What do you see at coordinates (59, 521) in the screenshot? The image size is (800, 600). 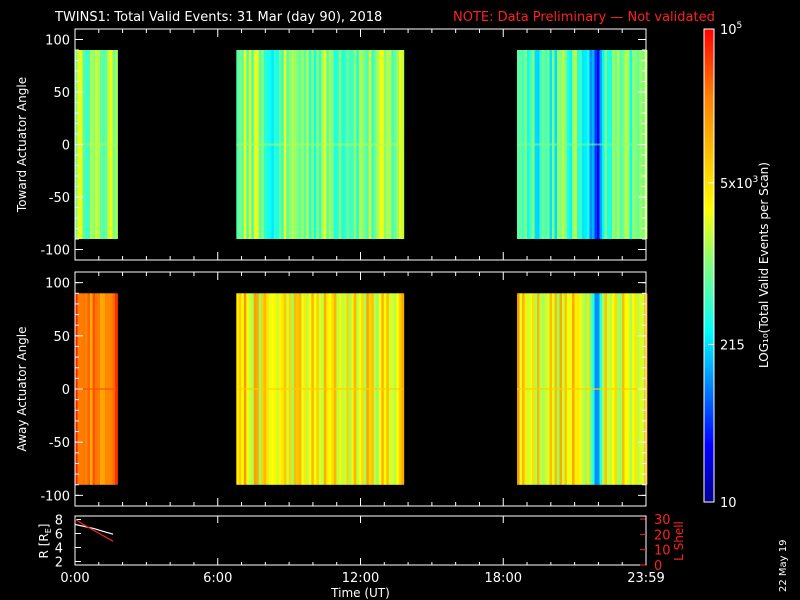 I see `orbit-left-tick-label: 8` at bounding box center [59, 521].